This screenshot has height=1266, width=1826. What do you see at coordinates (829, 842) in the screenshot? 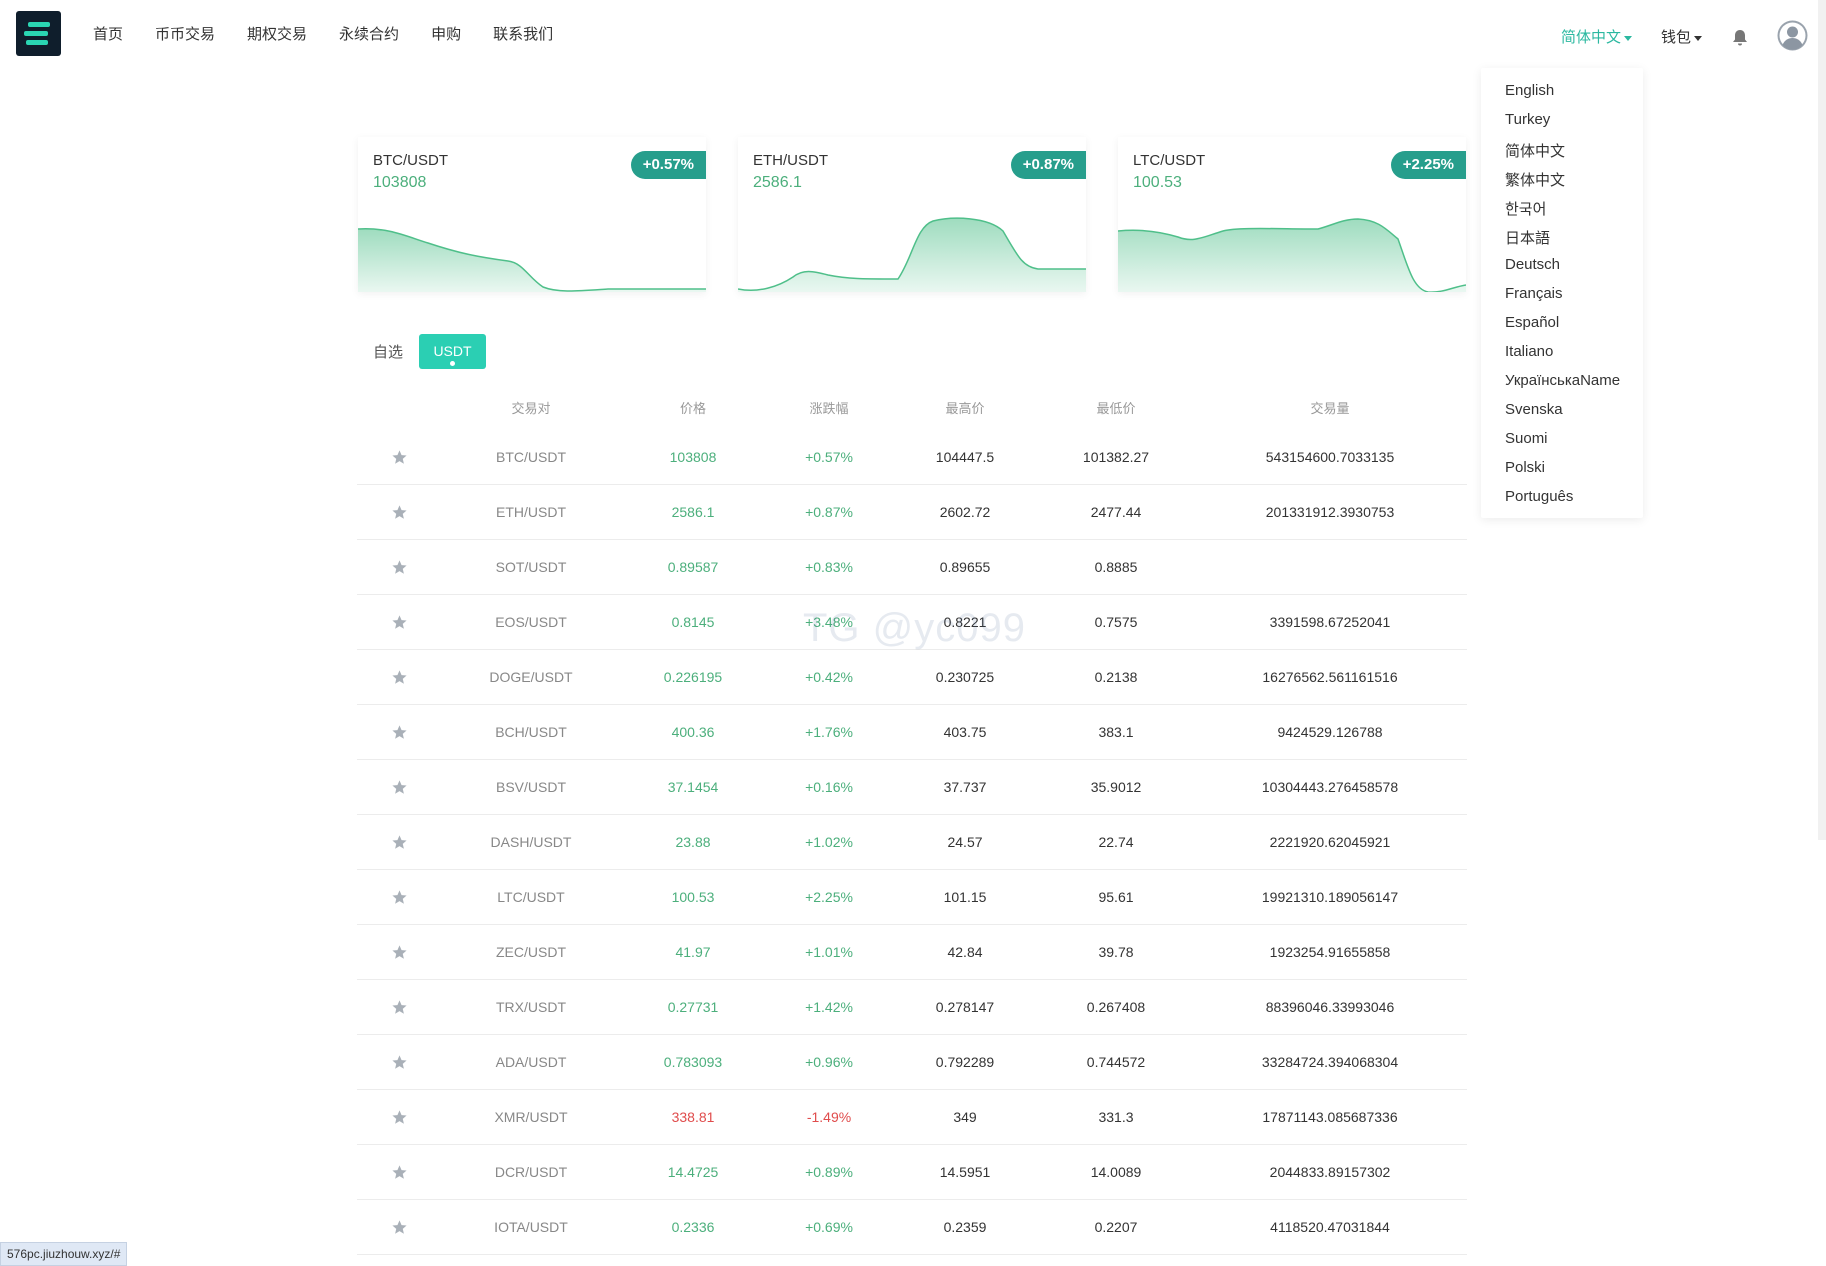
I see `cell-change: +1.02%` at bounding box center [829, 842].